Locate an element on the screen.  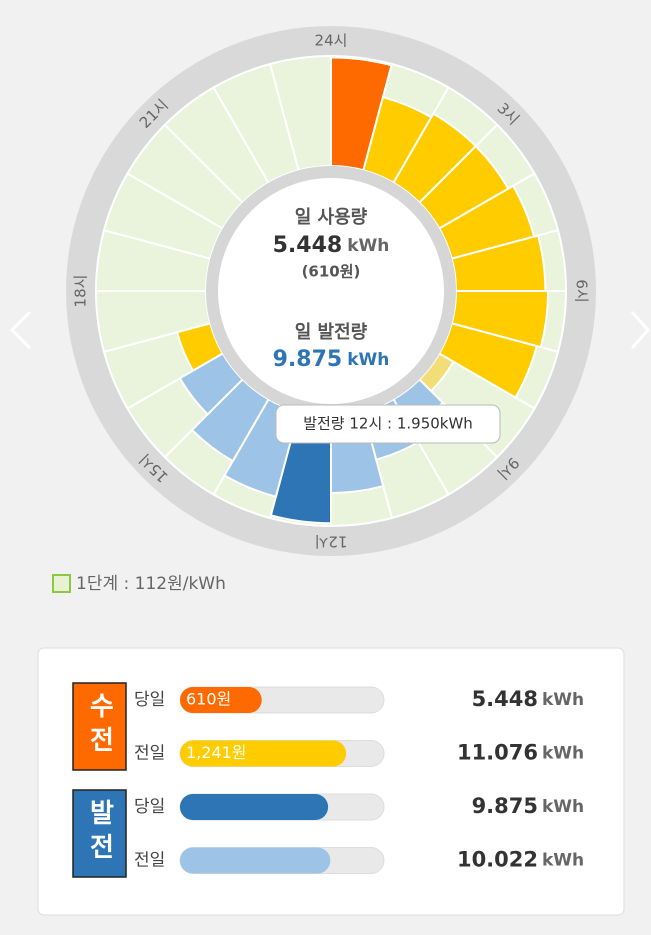
hour-label: 12시 is located at coordinates (331, 542).